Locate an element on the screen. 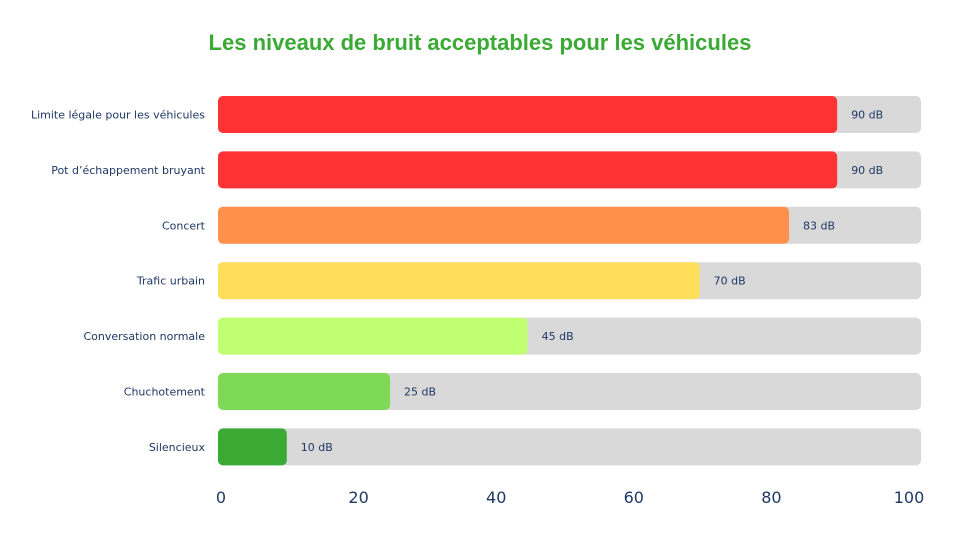  x-tick-label: 60 is located at coordinates (634, 497).